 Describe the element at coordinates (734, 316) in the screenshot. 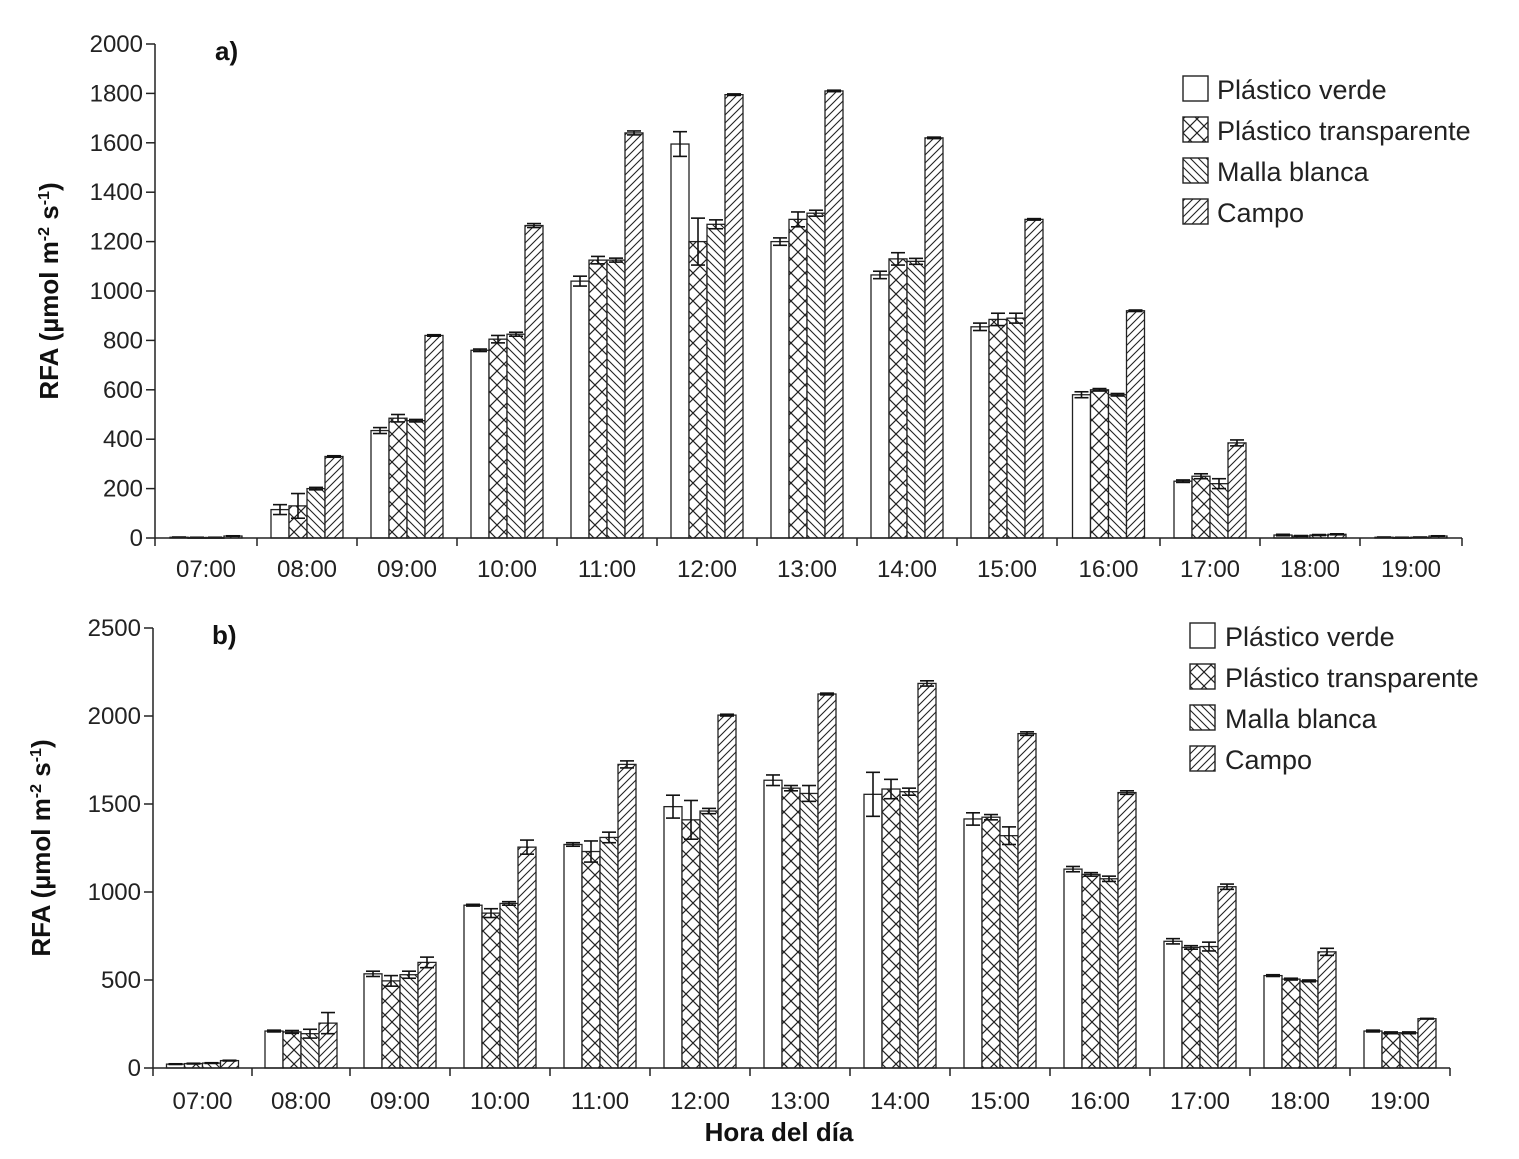

I see `panel-a-bar-1200-s3` at that location.